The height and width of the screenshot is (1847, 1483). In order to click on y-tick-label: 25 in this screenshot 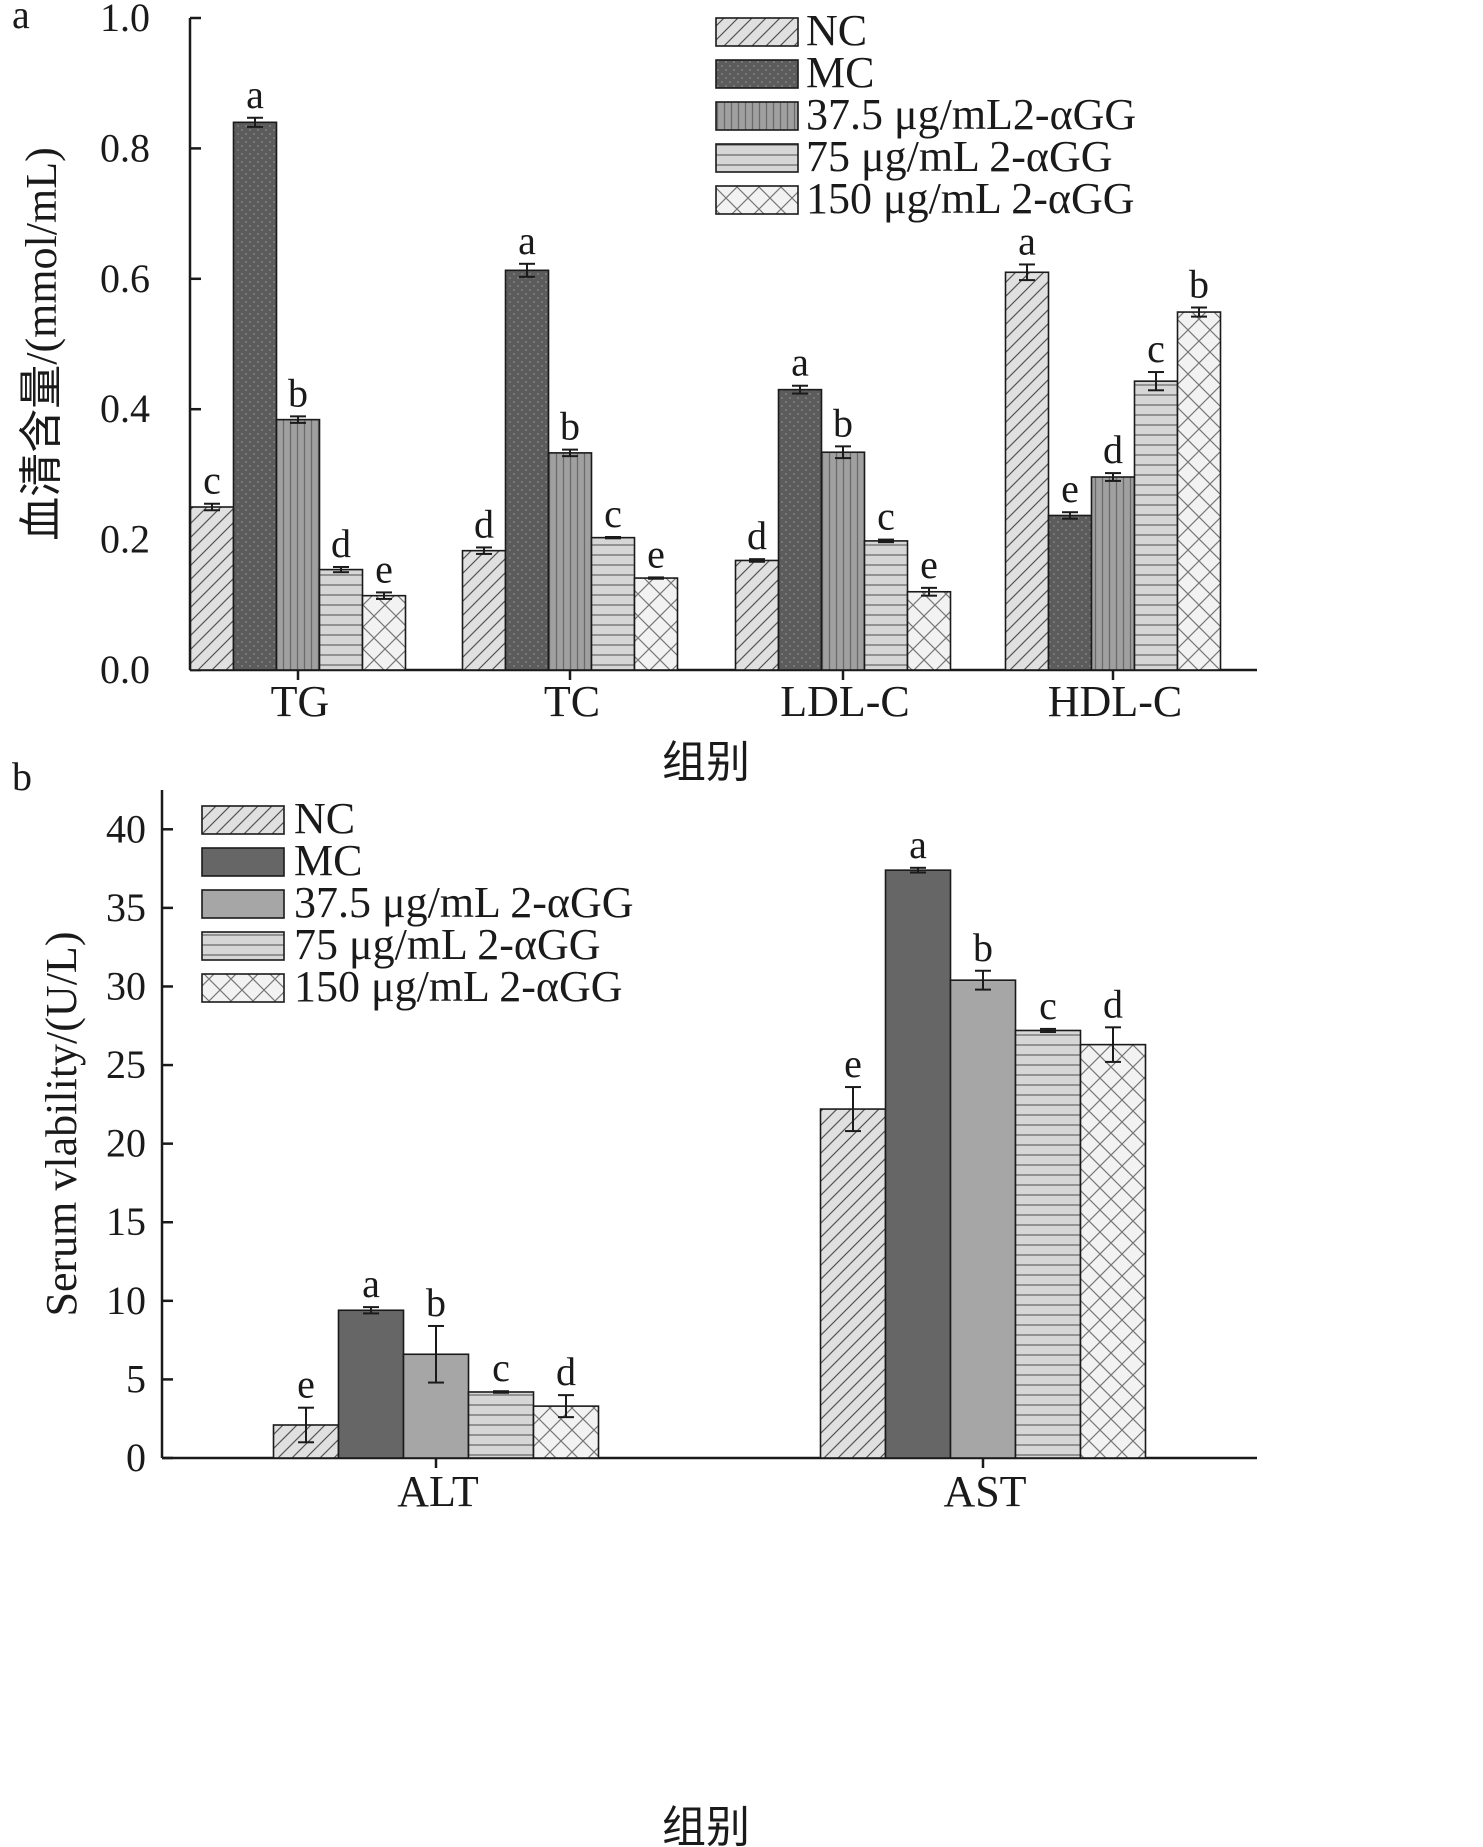, I will do `click(126, 1064)`.